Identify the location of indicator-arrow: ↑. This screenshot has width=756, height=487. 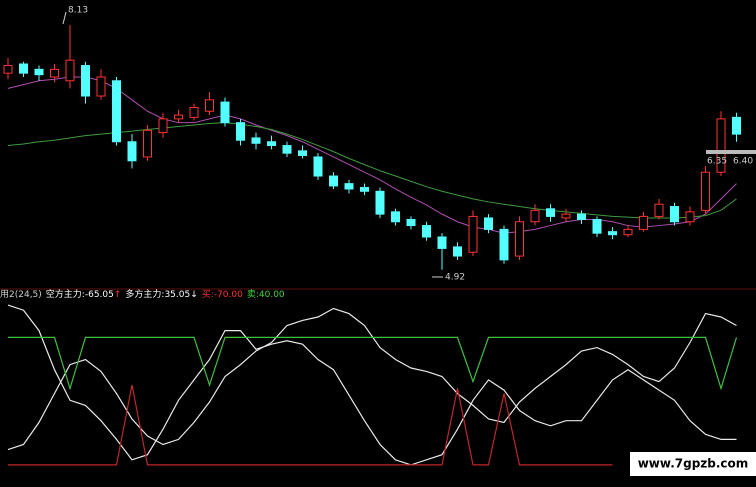
(118, 295).